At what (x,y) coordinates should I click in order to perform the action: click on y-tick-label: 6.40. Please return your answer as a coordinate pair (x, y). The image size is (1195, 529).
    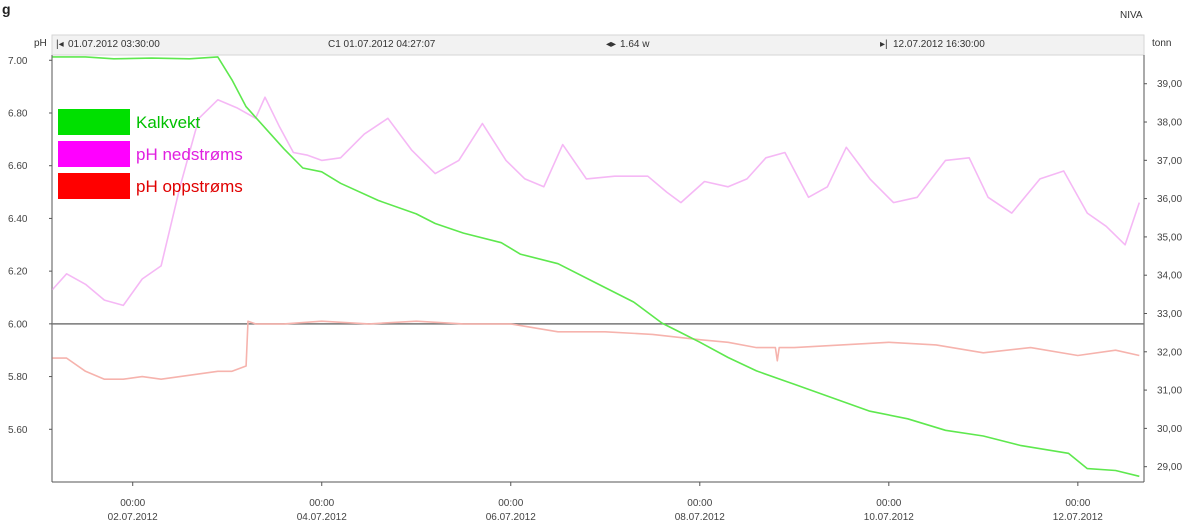
    Looking at the image, I should click on (18, 219).